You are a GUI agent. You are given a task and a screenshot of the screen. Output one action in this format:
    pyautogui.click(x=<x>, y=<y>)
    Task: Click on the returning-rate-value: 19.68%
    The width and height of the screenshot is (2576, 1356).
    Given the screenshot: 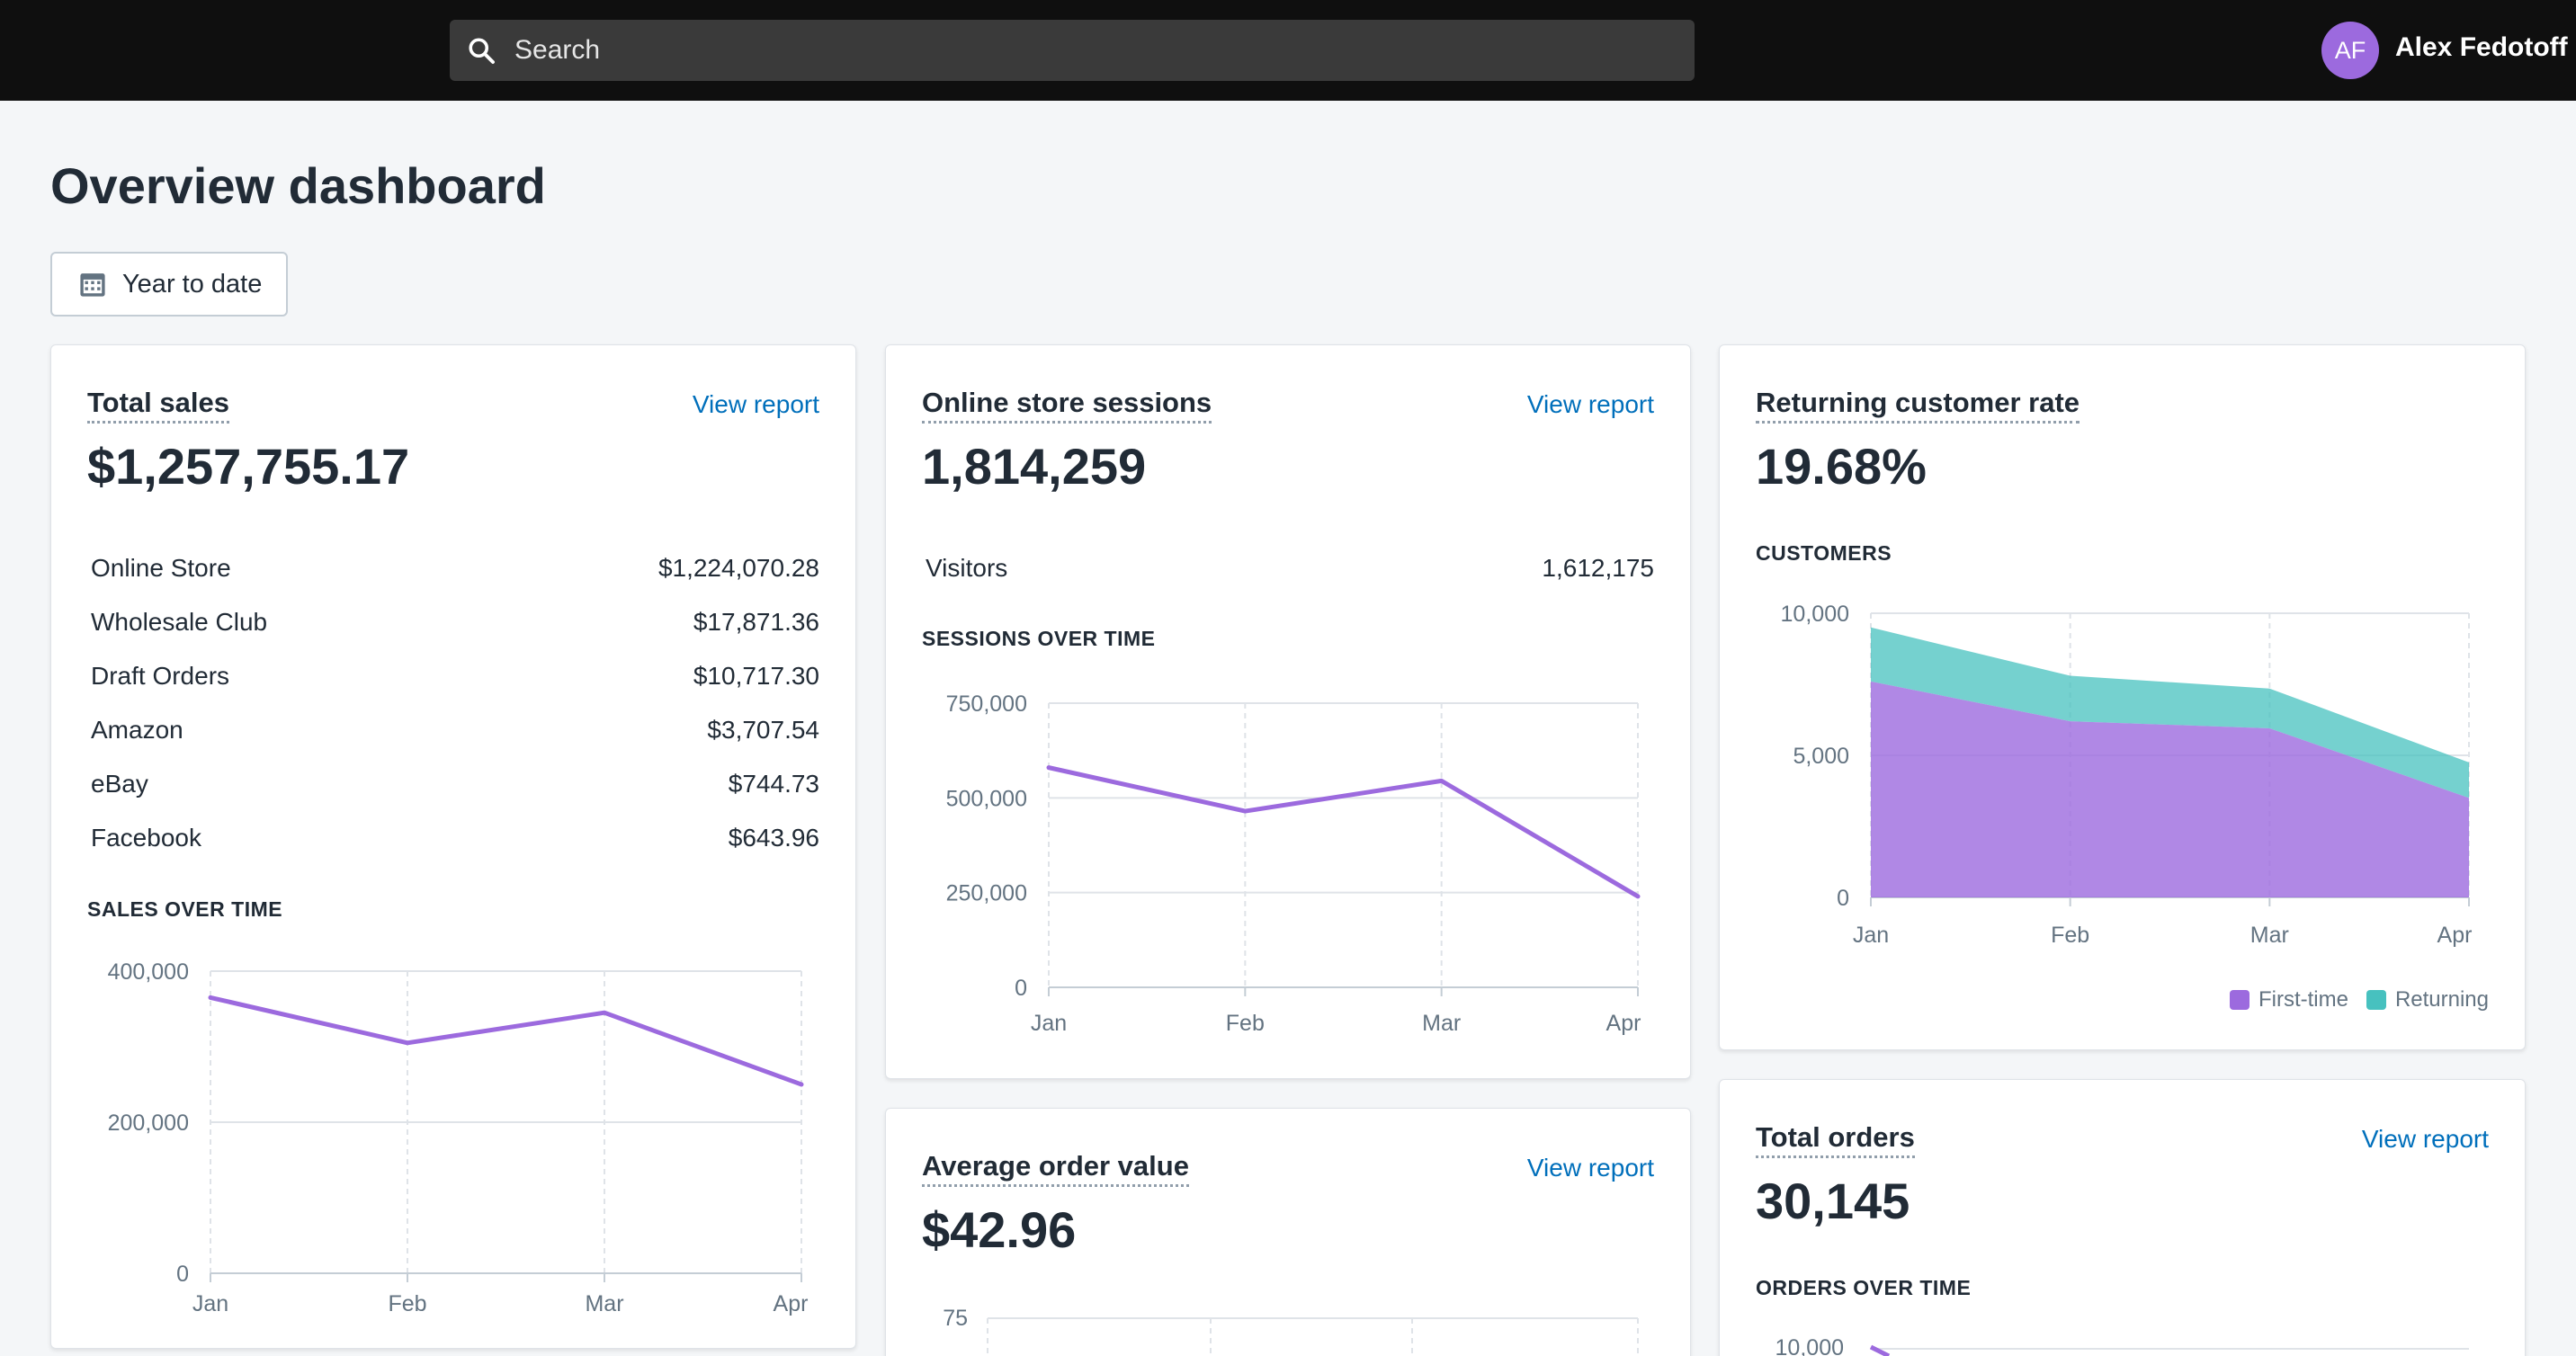 What is the action you would take?
    pyautogui.click(x=1841, y=467)
    